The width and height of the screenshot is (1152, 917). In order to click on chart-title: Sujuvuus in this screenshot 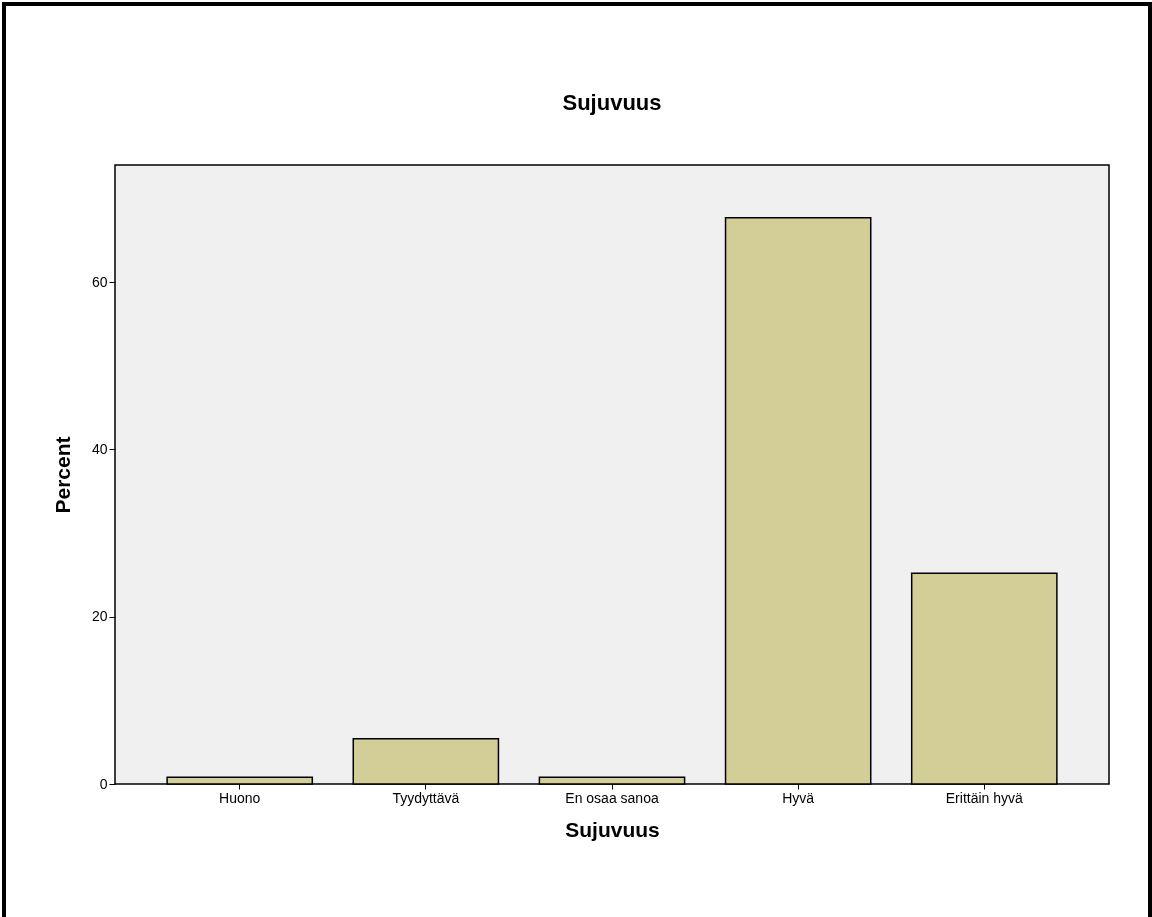, I will do `click(612, 102)`.